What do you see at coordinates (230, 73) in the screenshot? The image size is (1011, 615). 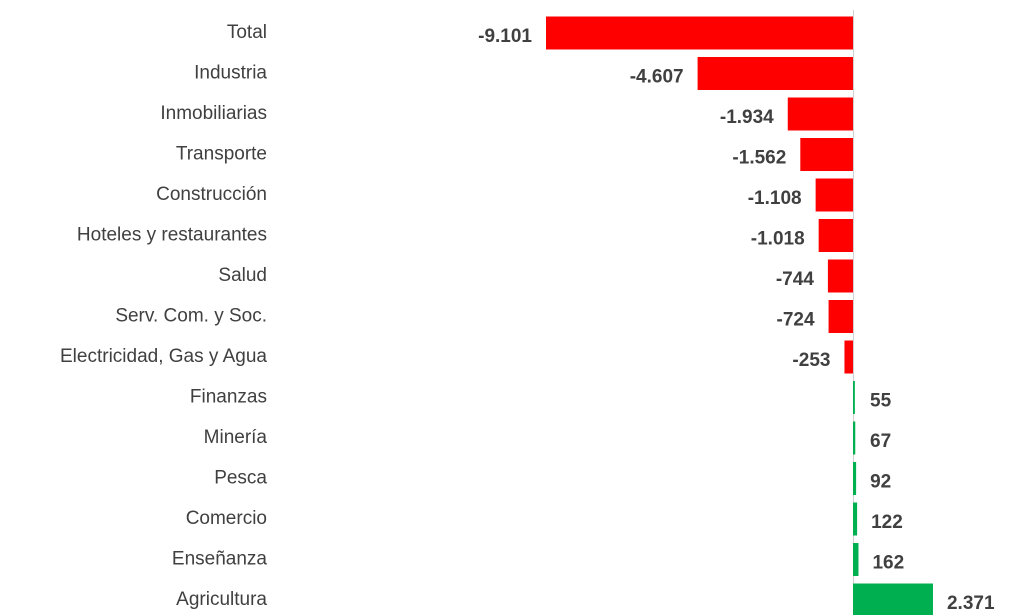 I see `category-label: Industria` at bounding box center [230, 73].